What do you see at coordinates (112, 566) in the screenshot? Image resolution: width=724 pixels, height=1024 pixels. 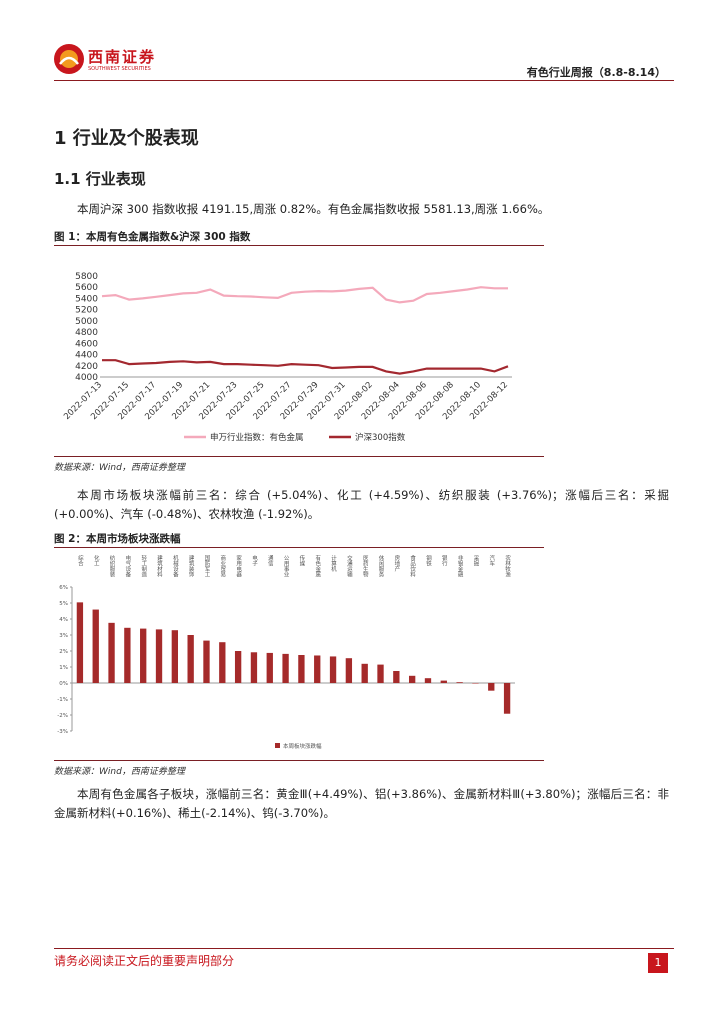 I see `category-label: 纺织服装` at bounding box center [112, 566].